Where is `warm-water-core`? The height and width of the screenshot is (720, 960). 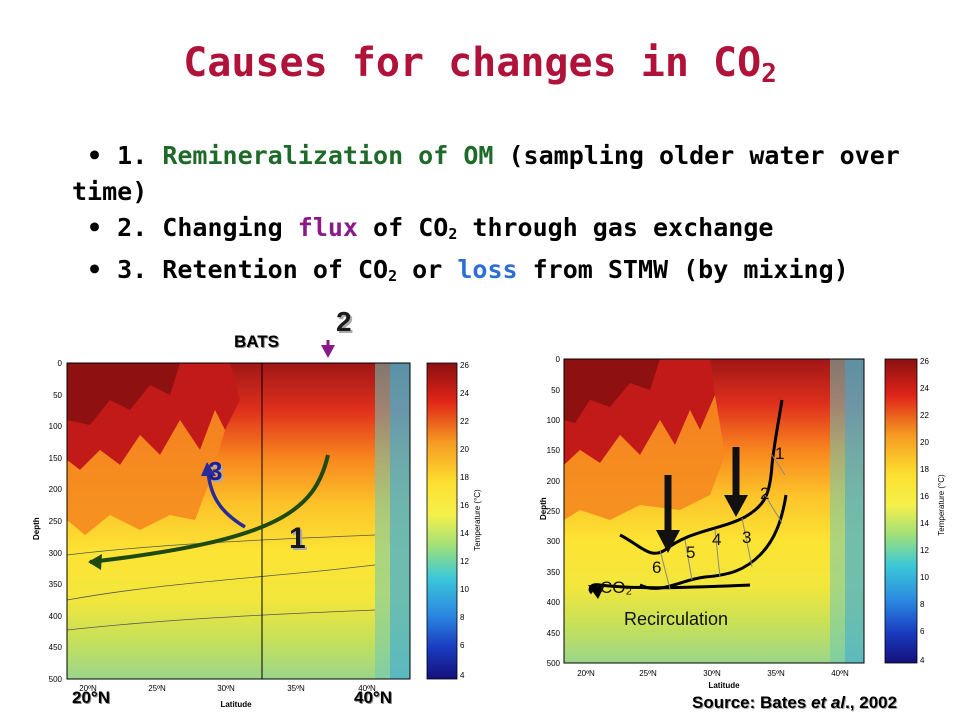
warm-water-core is located at coordinates (123, 394).